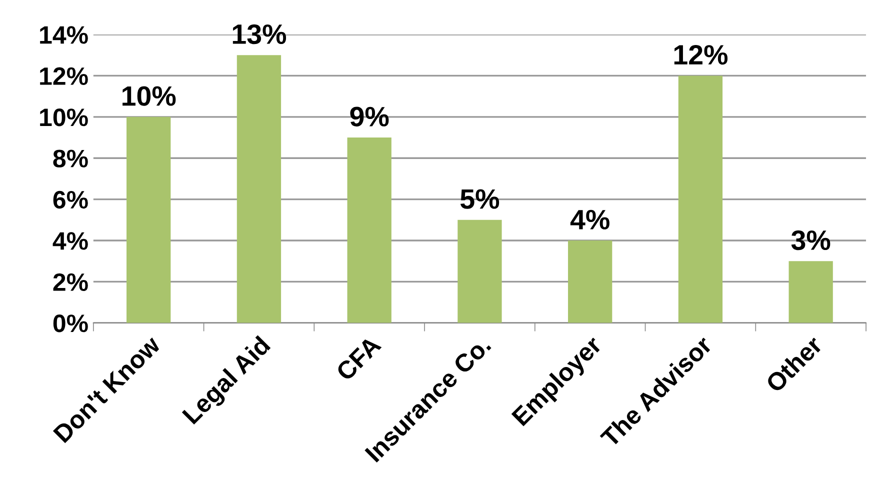  Describe the element at coordinates (480, 199) in the screenshot. I see `data-label: 5%` at that location.